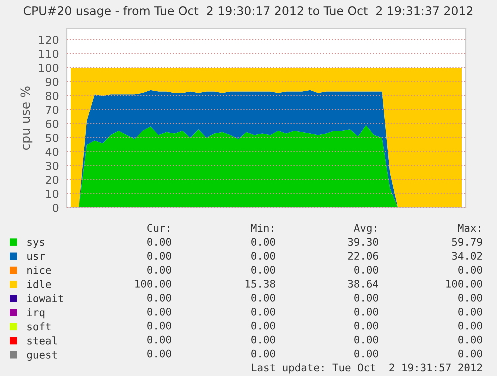 This screenshot has width=497, height=376. I want to click on text: 15.38, so click(261, 284).